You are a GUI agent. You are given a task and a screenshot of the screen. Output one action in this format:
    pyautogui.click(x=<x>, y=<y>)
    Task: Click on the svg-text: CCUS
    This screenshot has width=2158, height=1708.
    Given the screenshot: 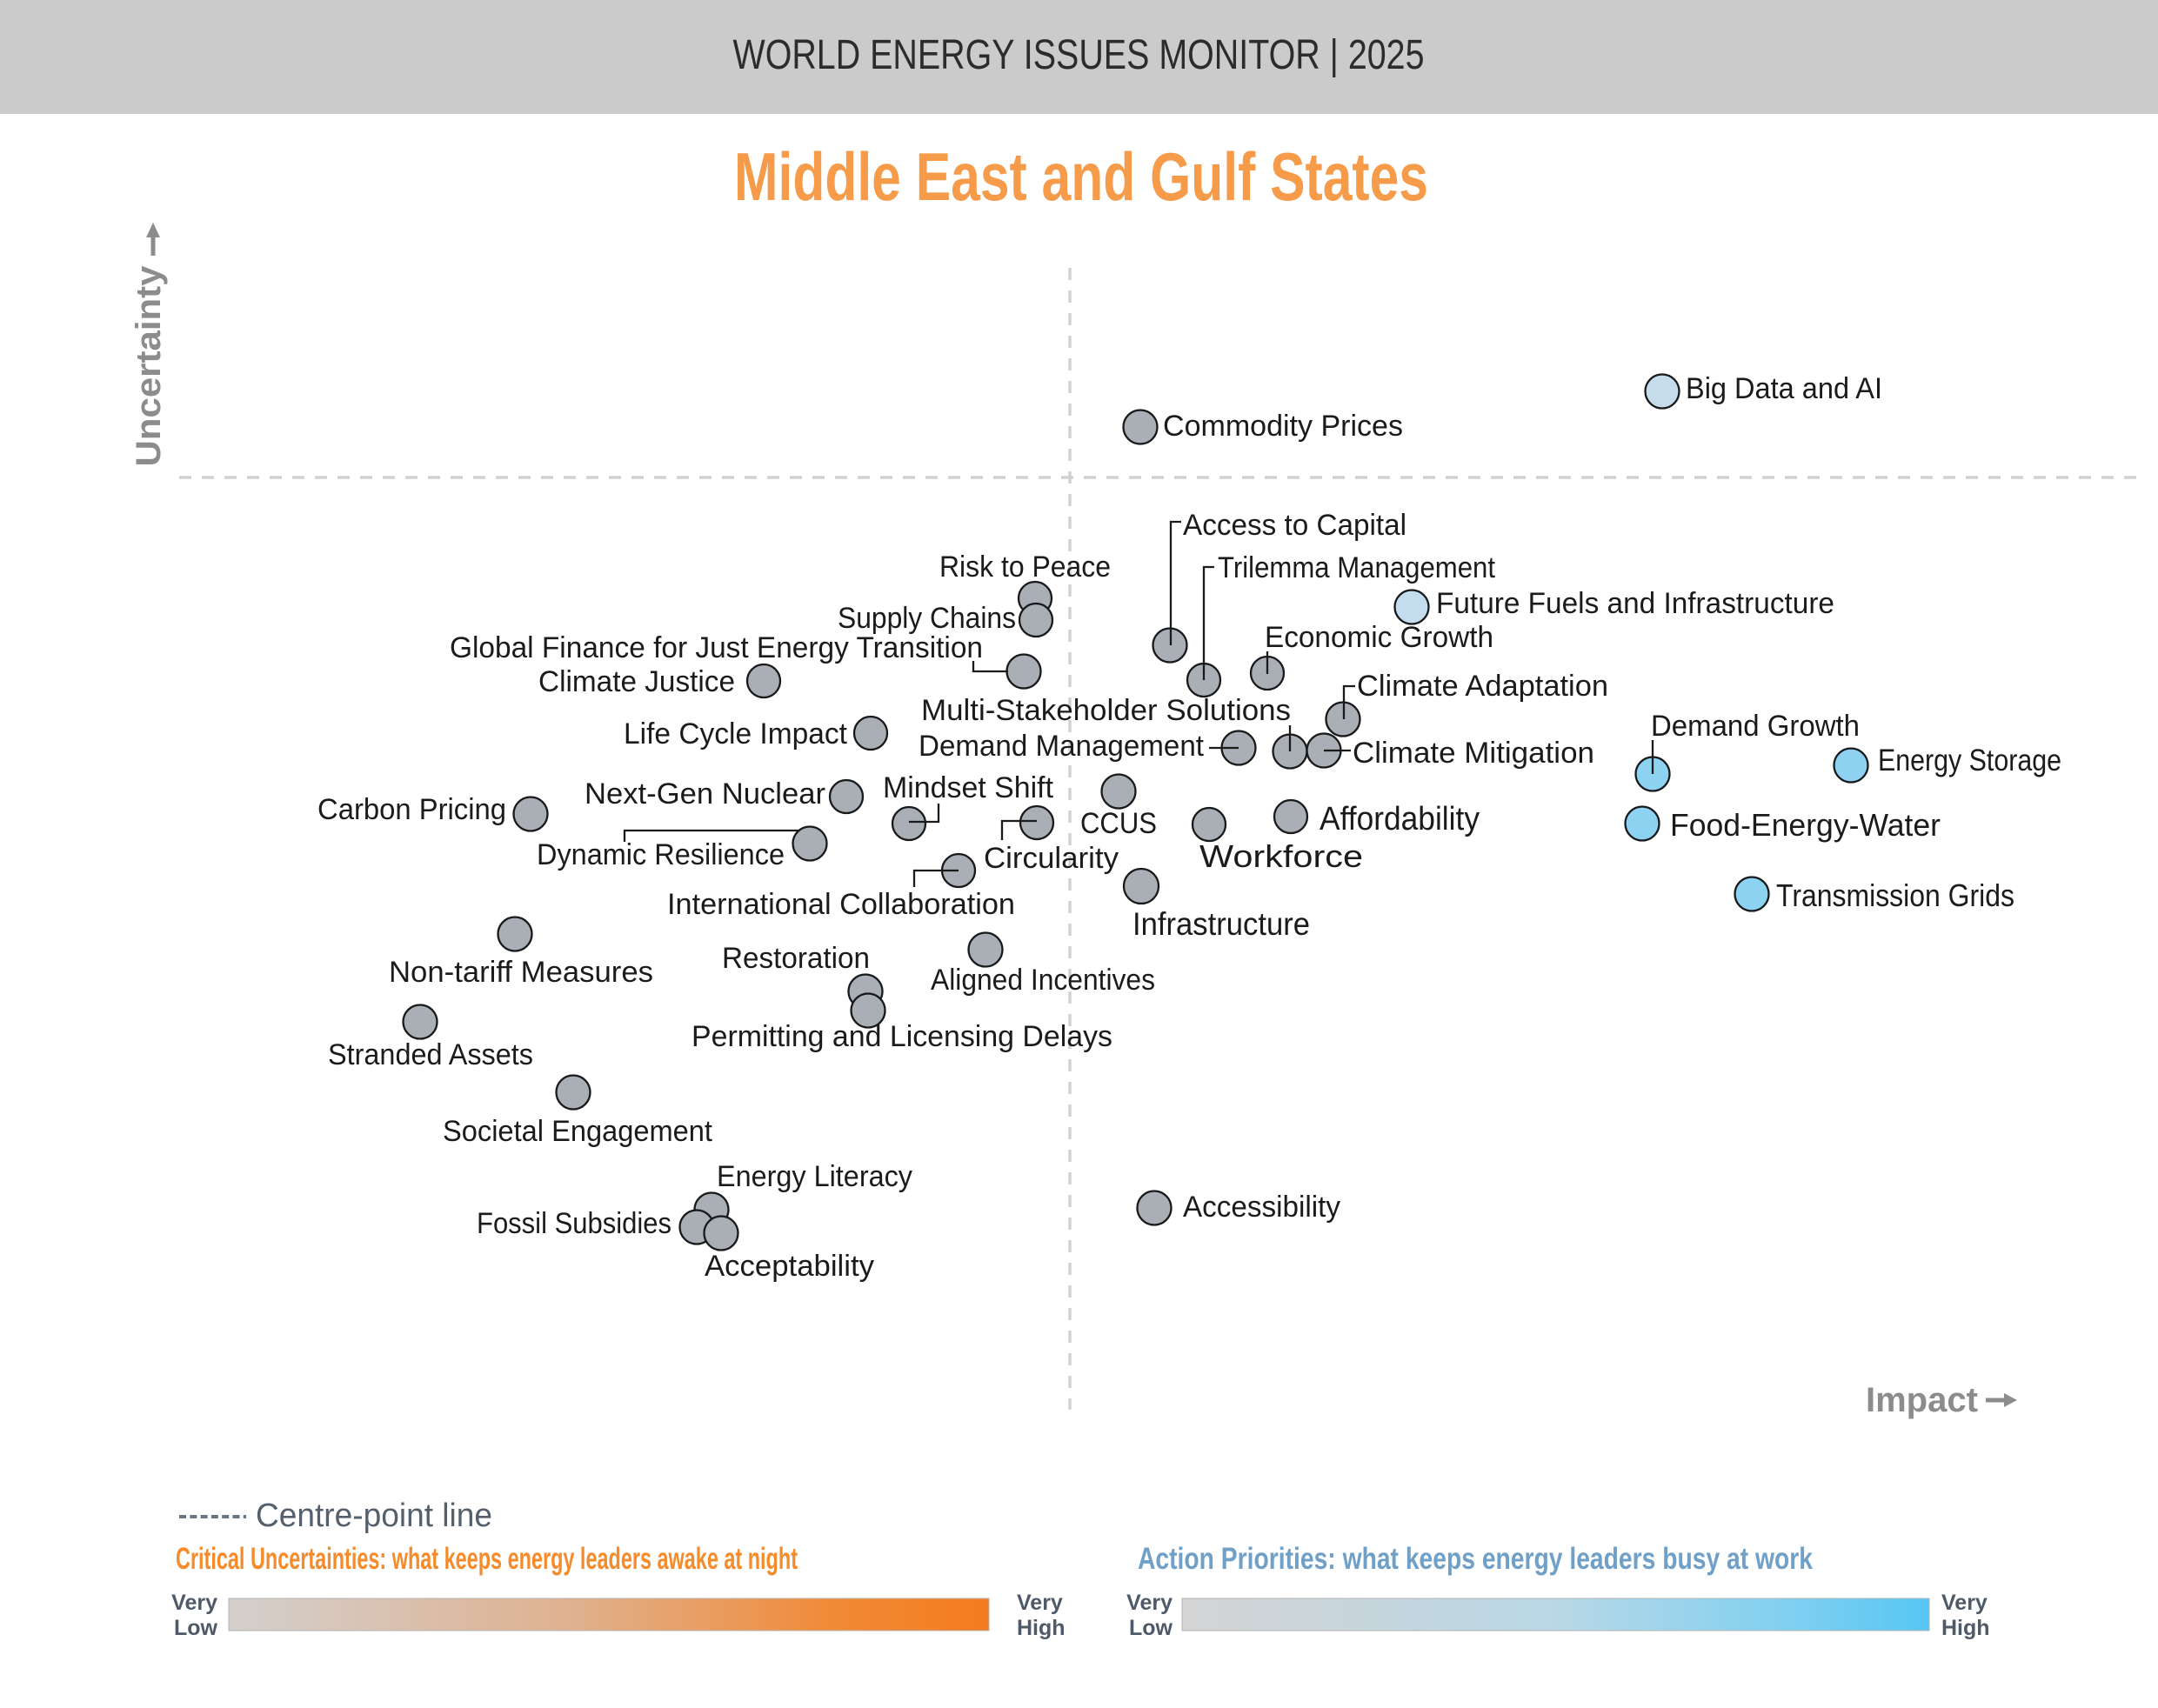 What is the action you would take?
    pyautogui.click(x=1118, y=823)
    